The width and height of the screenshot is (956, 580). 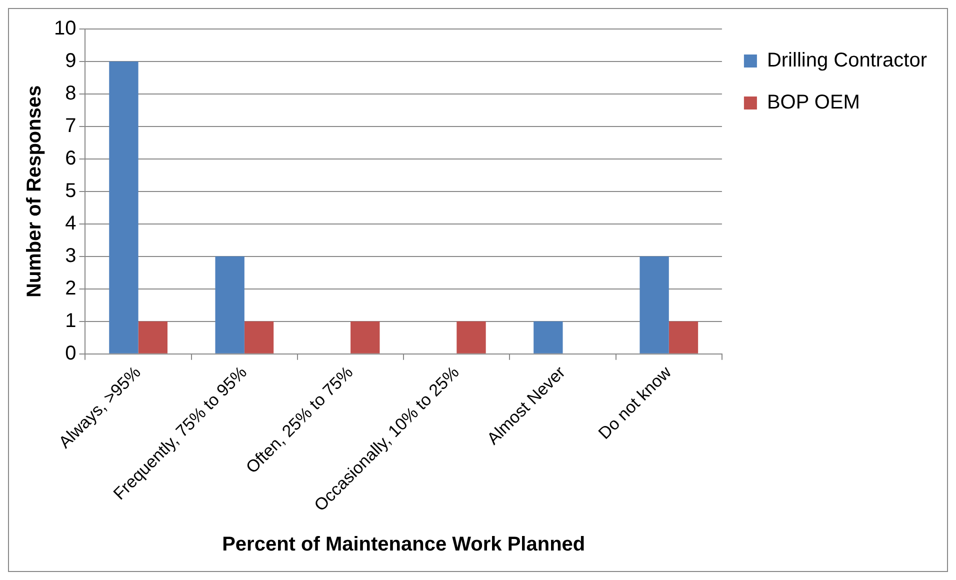 What do you see at coordinates (813, 103) in the screenshot?
I see `legend-label: BOP OEM` at bounding box center [813, 103].